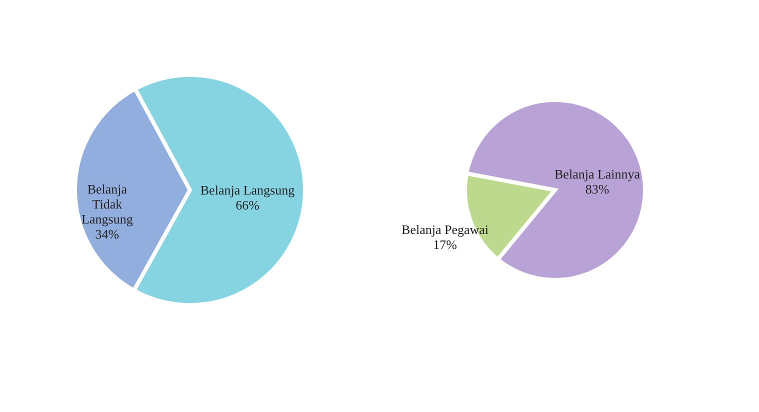 This screenshot has height=412, width=759. Describe the element at coordinates (248, 204) in the screenshot. I see `data-label: 66%` at that location.